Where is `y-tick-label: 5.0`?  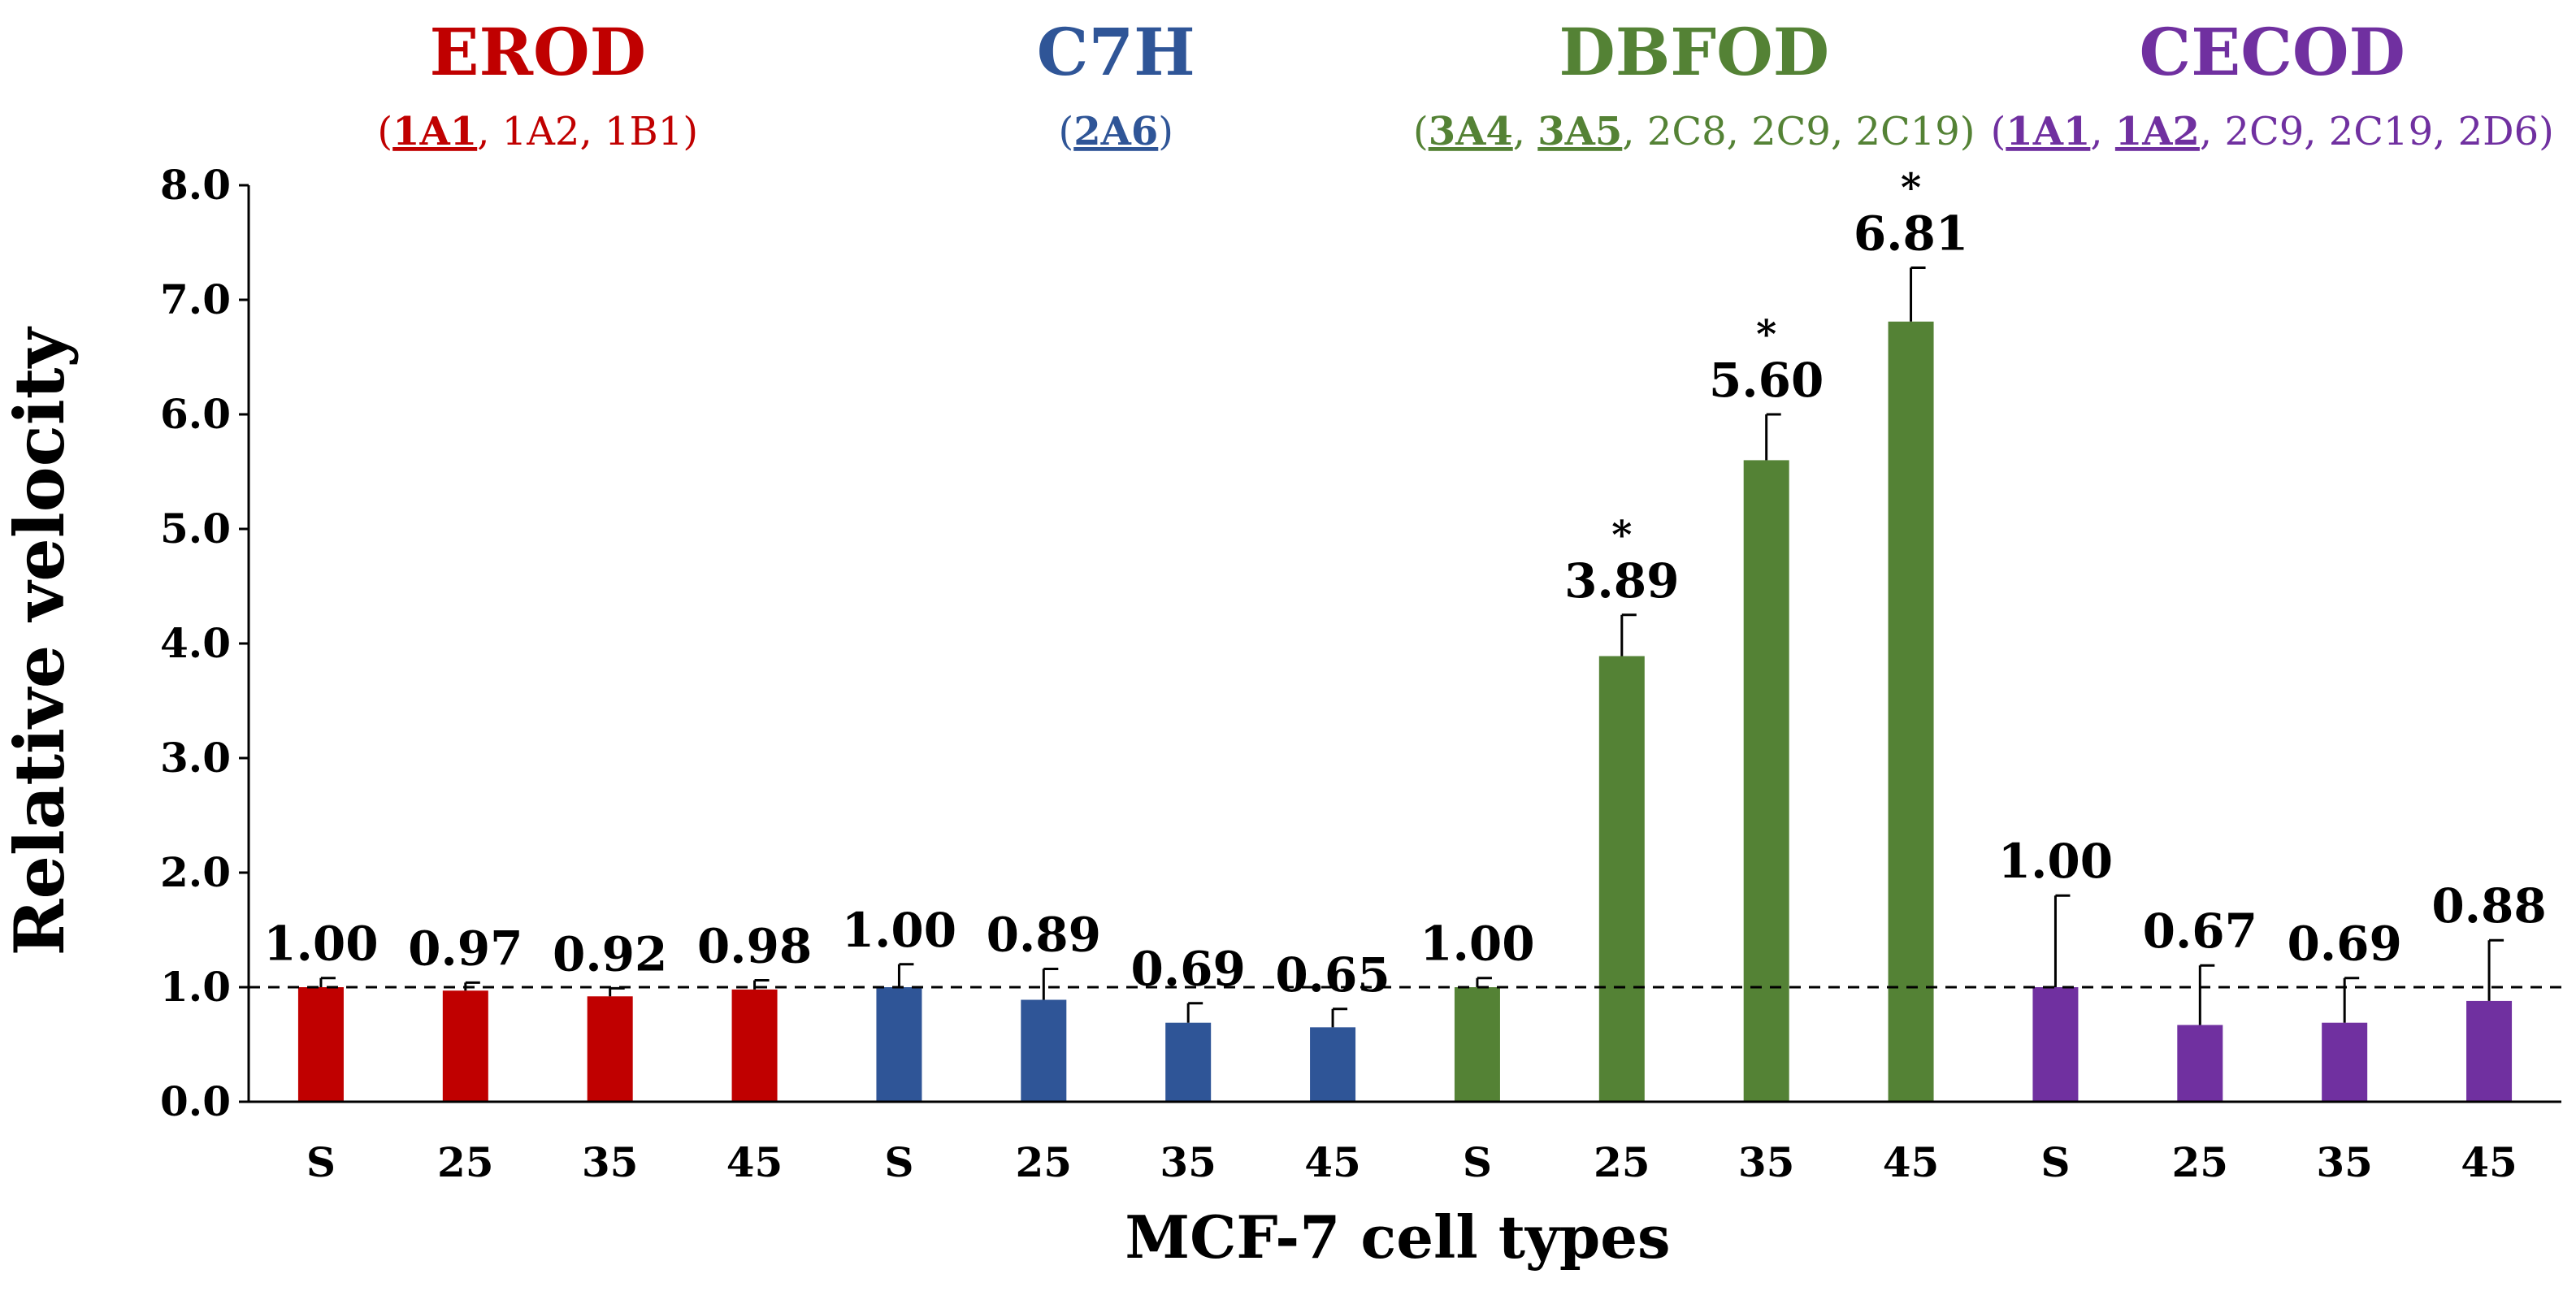 y-tick-label: 5.0 is located at coordinates (195, 528).